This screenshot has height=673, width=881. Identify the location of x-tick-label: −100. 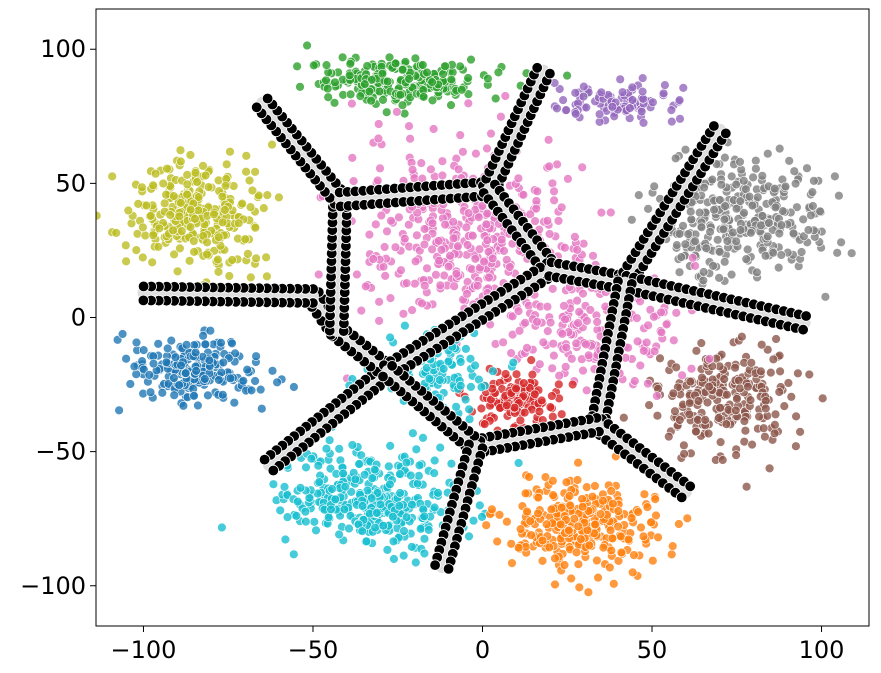
(144, 650).